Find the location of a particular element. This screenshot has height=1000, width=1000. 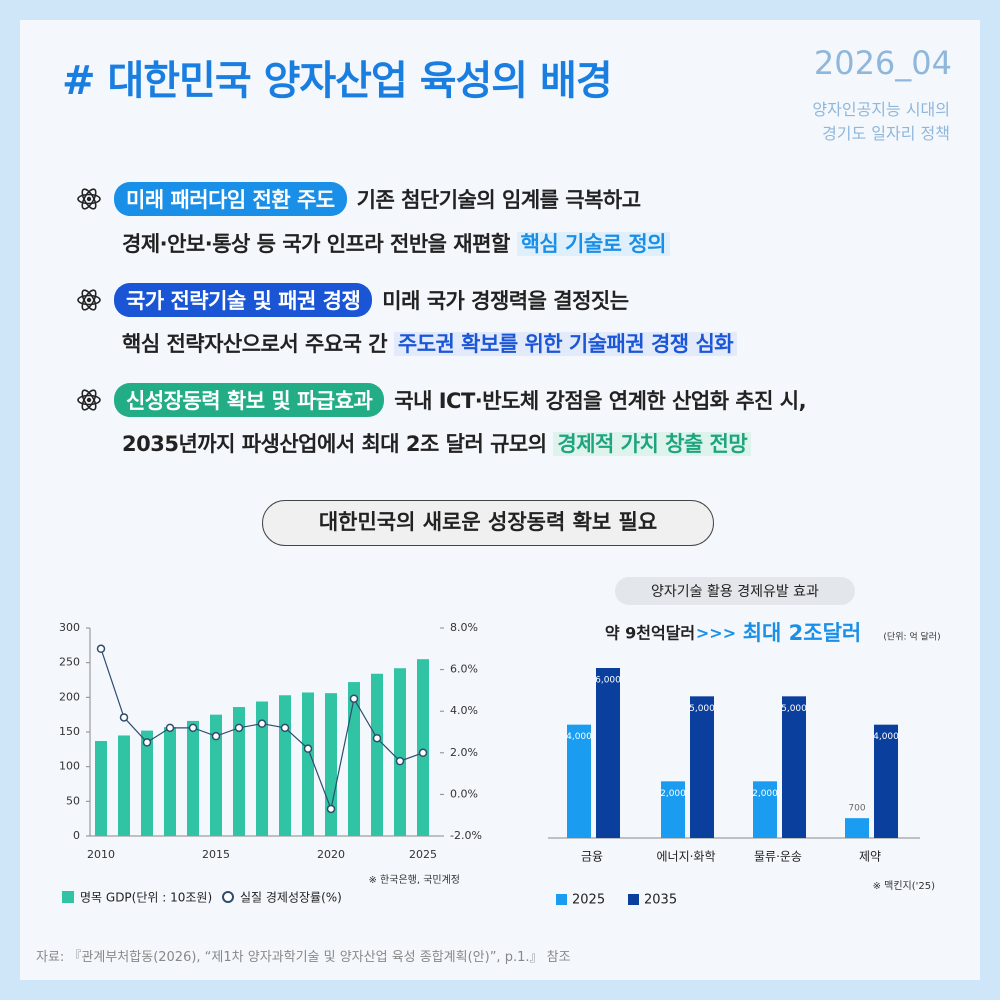

bullet-line: 국가 전략기술 및 패권 경쟁 미래 국가 경쟁력을 결정짓는 is located at coordinates (371, 300).